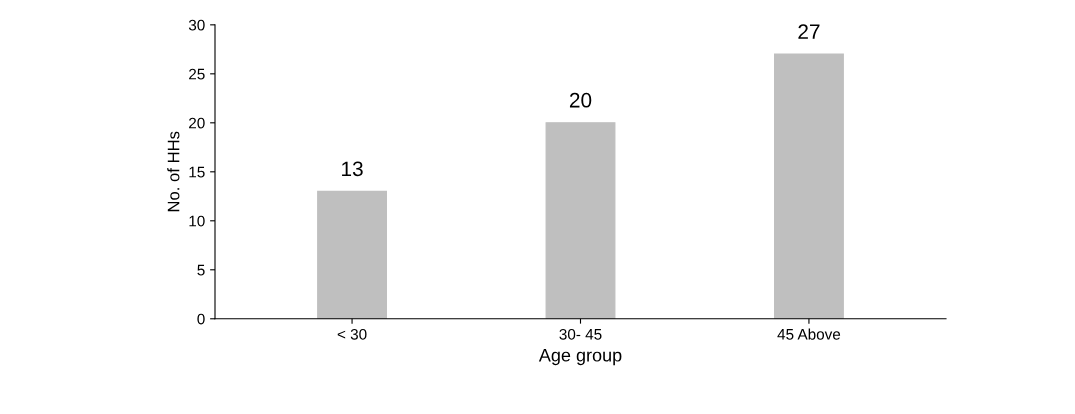  I want to click on y-tick-label: 20, so click(197, 123).